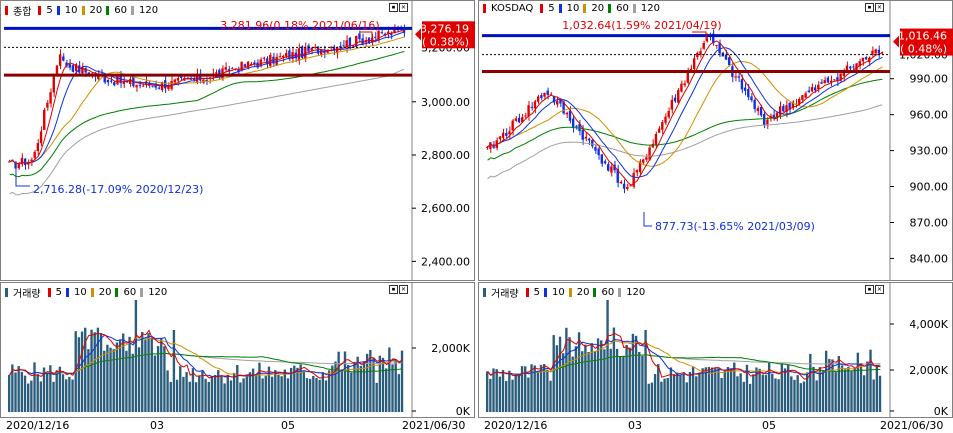 The width and height of the screenshot is (953, 433). I want to click on ma20-line, so click(685, 113).